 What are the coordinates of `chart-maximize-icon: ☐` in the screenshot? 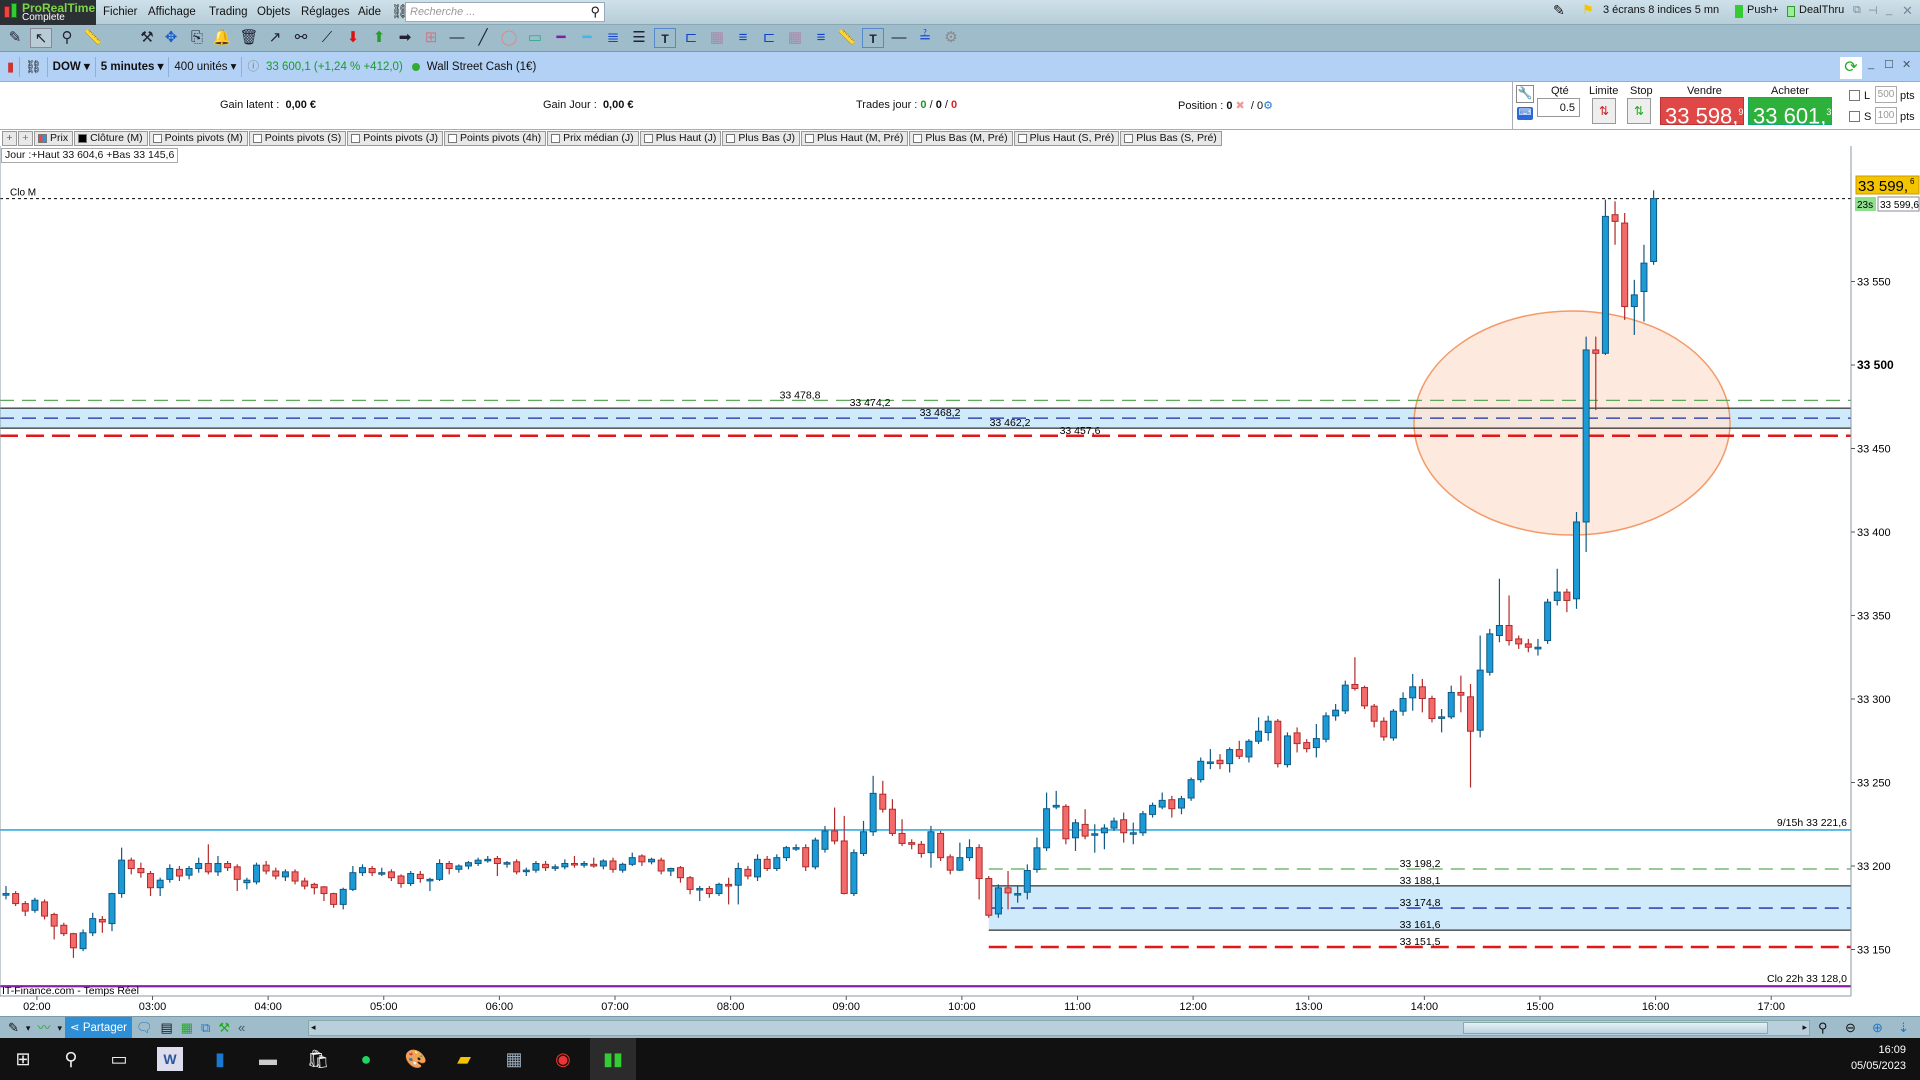 It's located at (1889, 65).